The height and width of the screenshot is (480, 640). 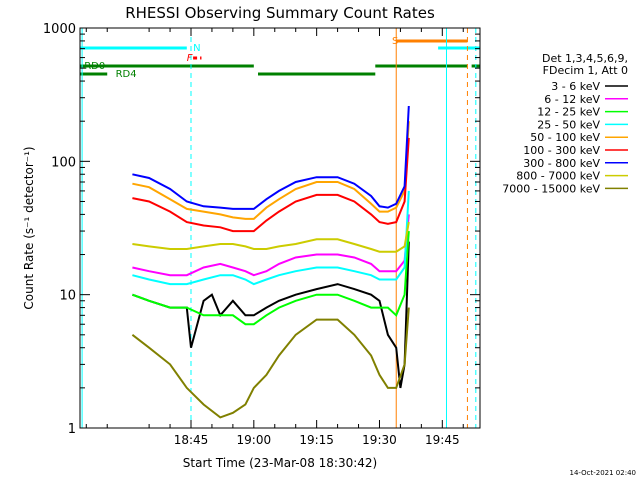 I want to click on legend-entry-label: 800 - 7000 keV, so click(x=558, y=176).